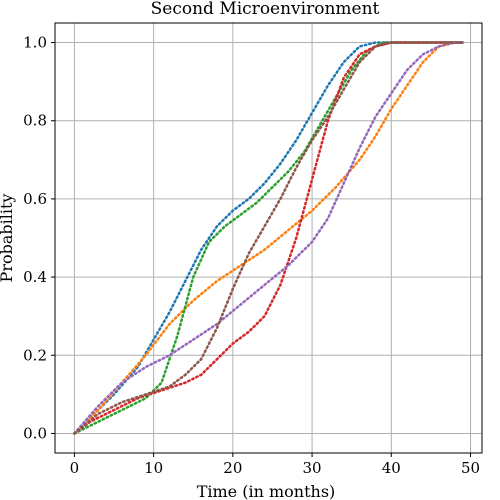  I want to click on y-tick-label: 0.2, so click(35, 355).